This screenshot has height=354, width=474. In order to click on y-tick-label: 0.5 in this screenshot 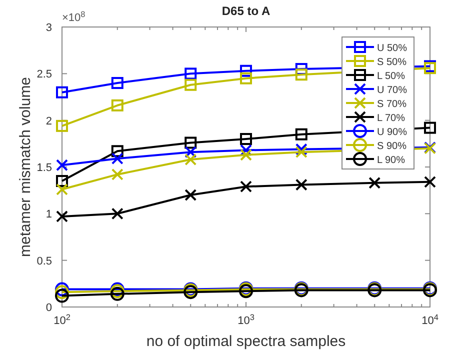, I will do `click(44, 261)`.